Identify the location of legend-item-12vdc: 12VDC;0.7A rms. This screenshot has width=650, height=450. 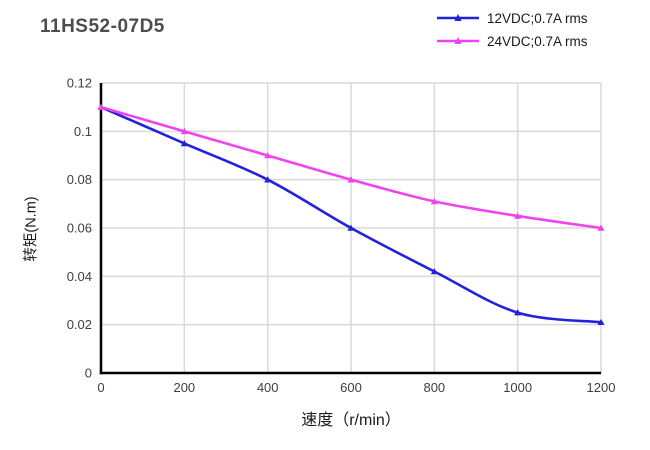
(512, 18).